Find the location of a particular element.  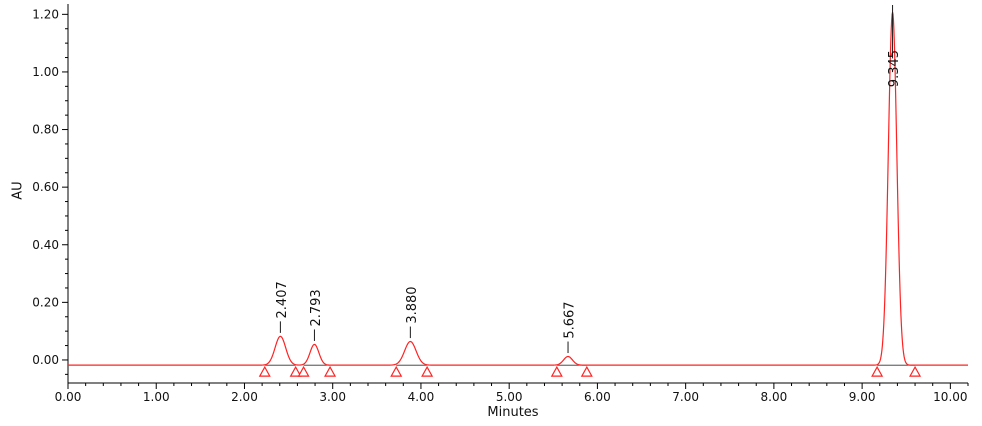

peak-label: 5.667 is located at coordinates (570, 319).